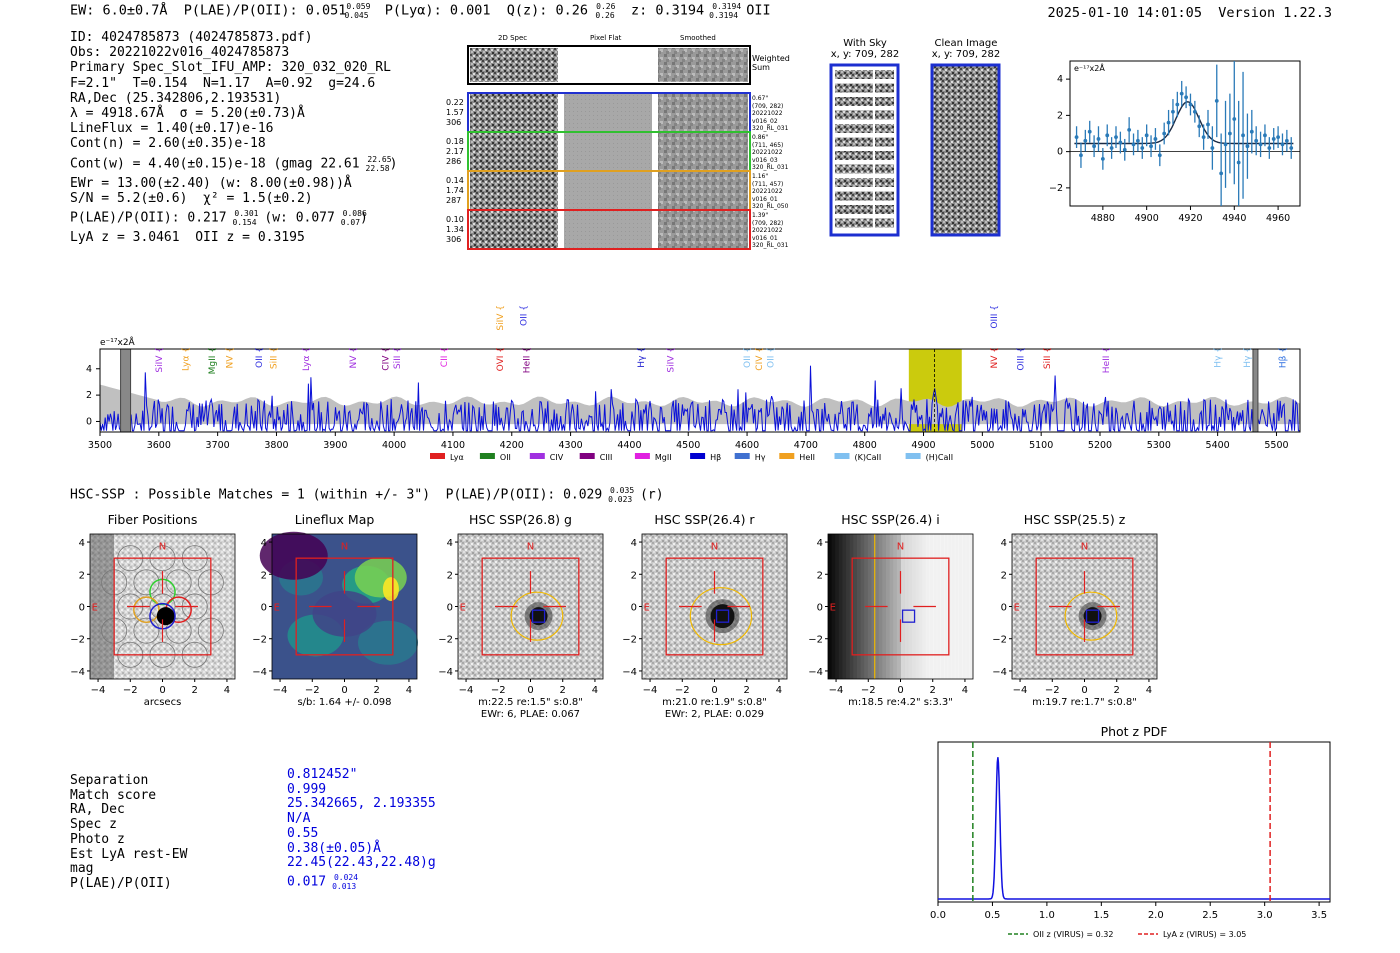 Image resolution: width=1400 pixels, height=953 pixels. I want to click on fit-xtick-label: 4920, so click(1190, 218).